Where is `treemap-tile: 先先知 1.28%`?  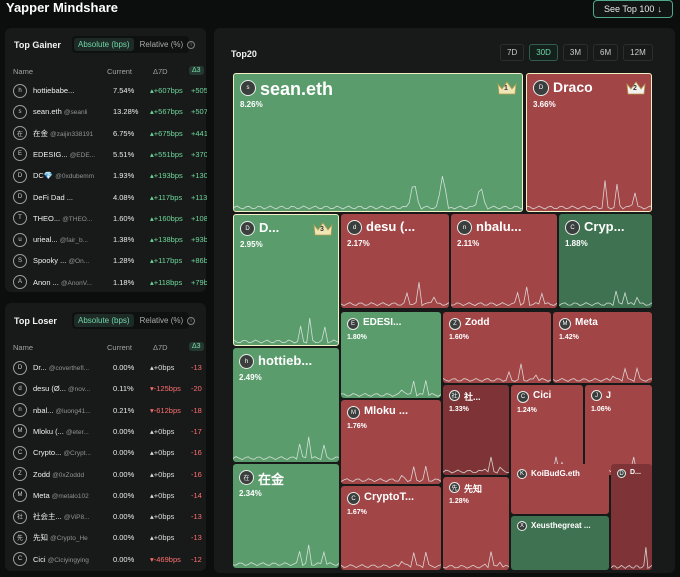 treemap-tile: 先先知 1.28% is located at coordinates (476, 523).